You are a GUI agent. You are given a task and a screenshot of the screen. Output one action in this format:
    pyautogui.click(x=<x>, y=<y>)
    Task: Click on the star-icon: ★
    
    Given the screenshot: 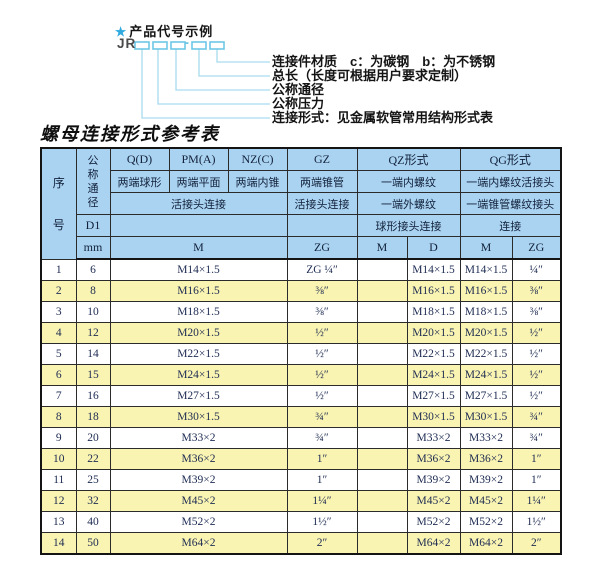 What is the action you would take?
    pyautogui.click(x=121, y=32)
    